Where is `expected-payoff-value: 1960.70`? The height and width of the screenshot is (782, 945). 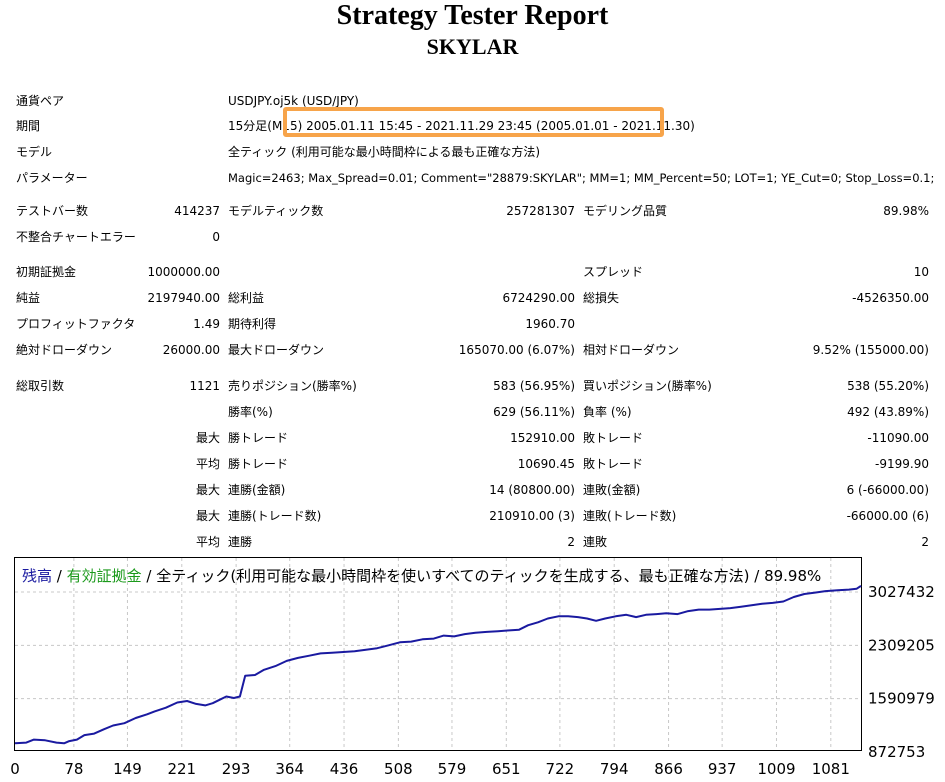
expected-payoff-value: 1960.70 is located at coordinates (550, 324).